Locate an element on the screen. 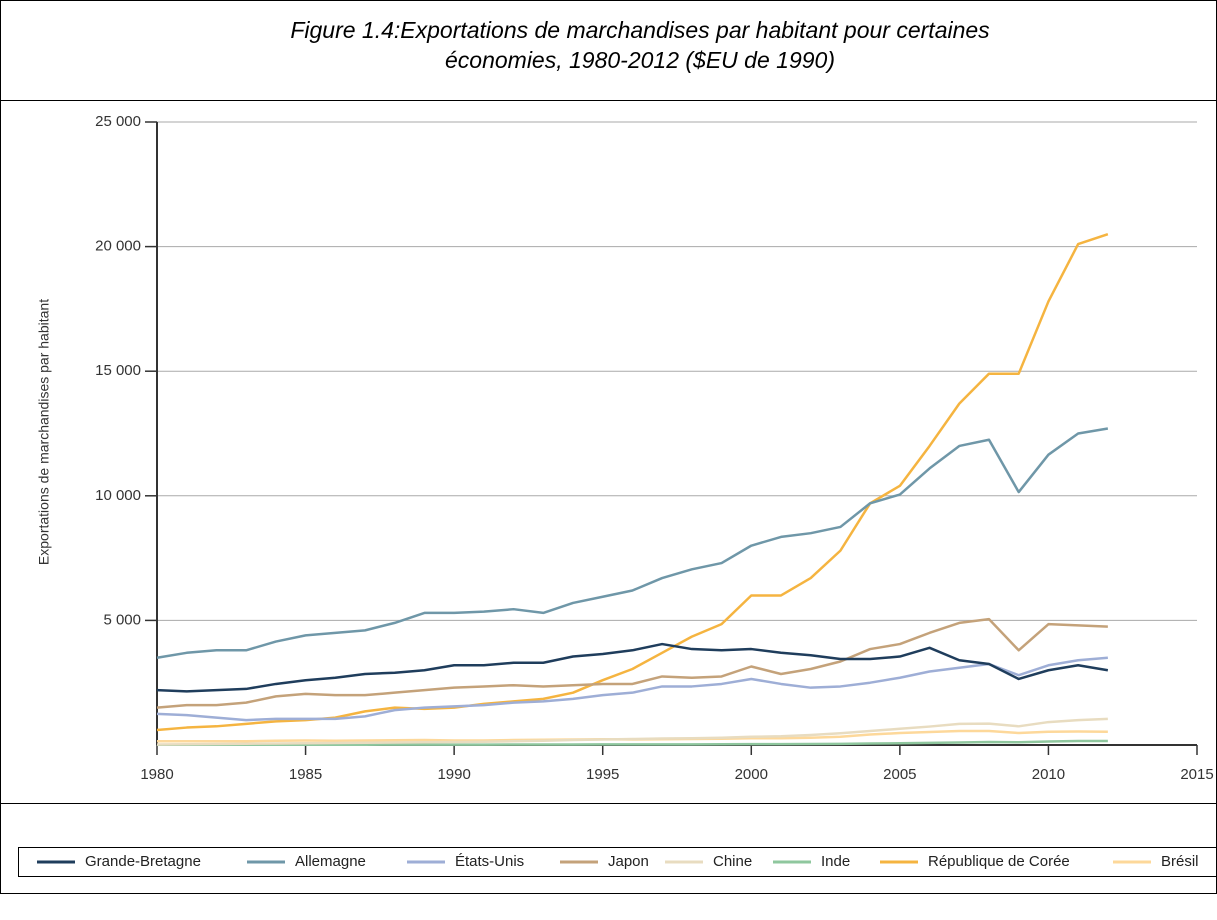 The height and width of the screenshot is (920, 1217). legend-label: Japon is located at coordinates (628, 861).